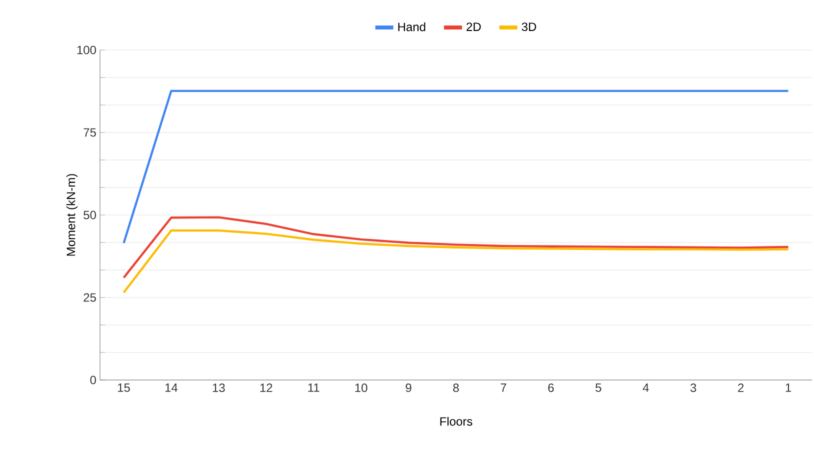 This screenshot has width=814, height=453. Describe the element at coordinates (693, 388) in the screenshot. I see `x-tick-label: 3` at that location.